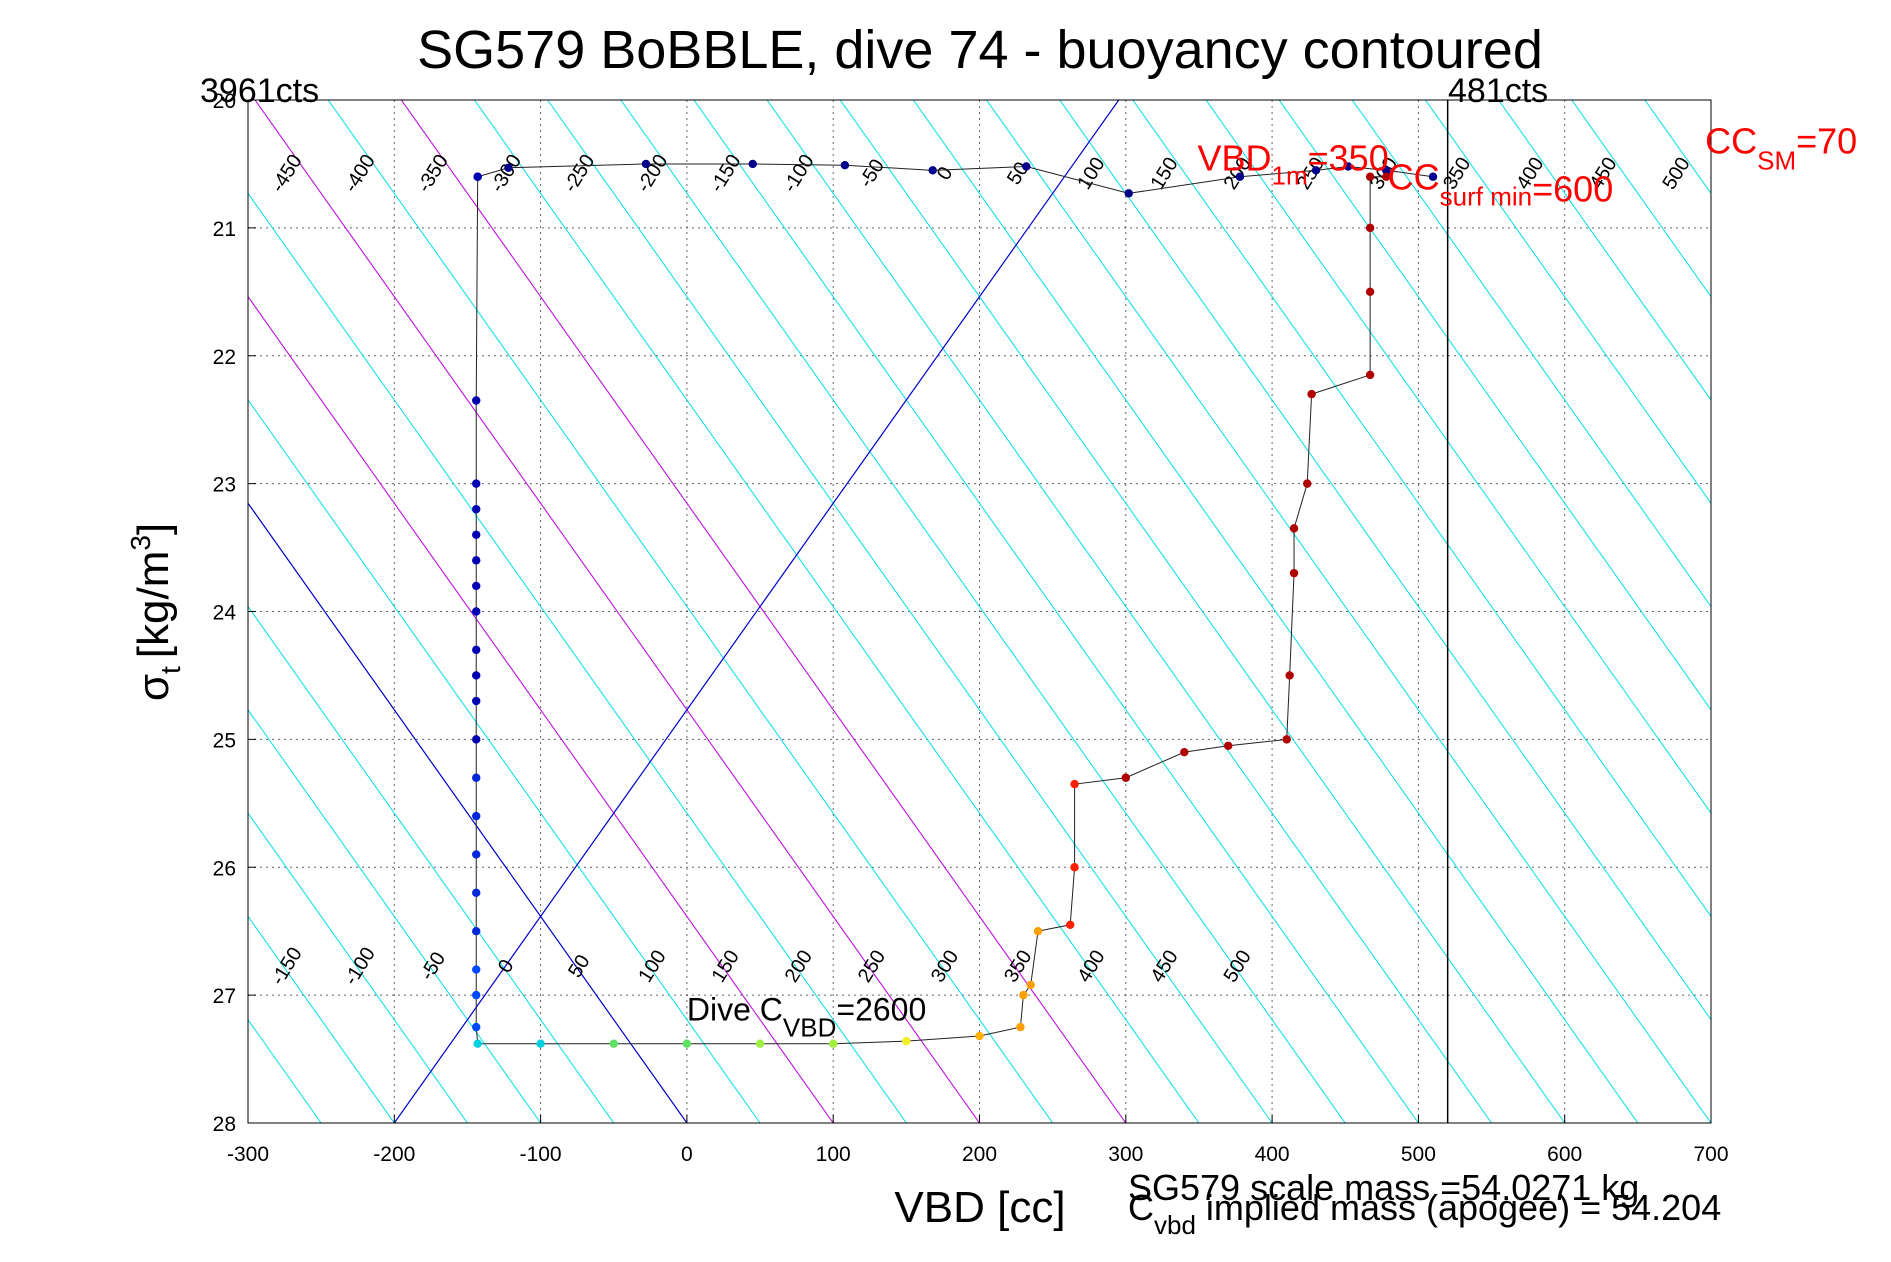 Image resolution: width=1891 pixels, height=1262 pixels. Describe the element at coordinates (224, 485) in the screenshot. I see `y-tick-label: 23` at that location.